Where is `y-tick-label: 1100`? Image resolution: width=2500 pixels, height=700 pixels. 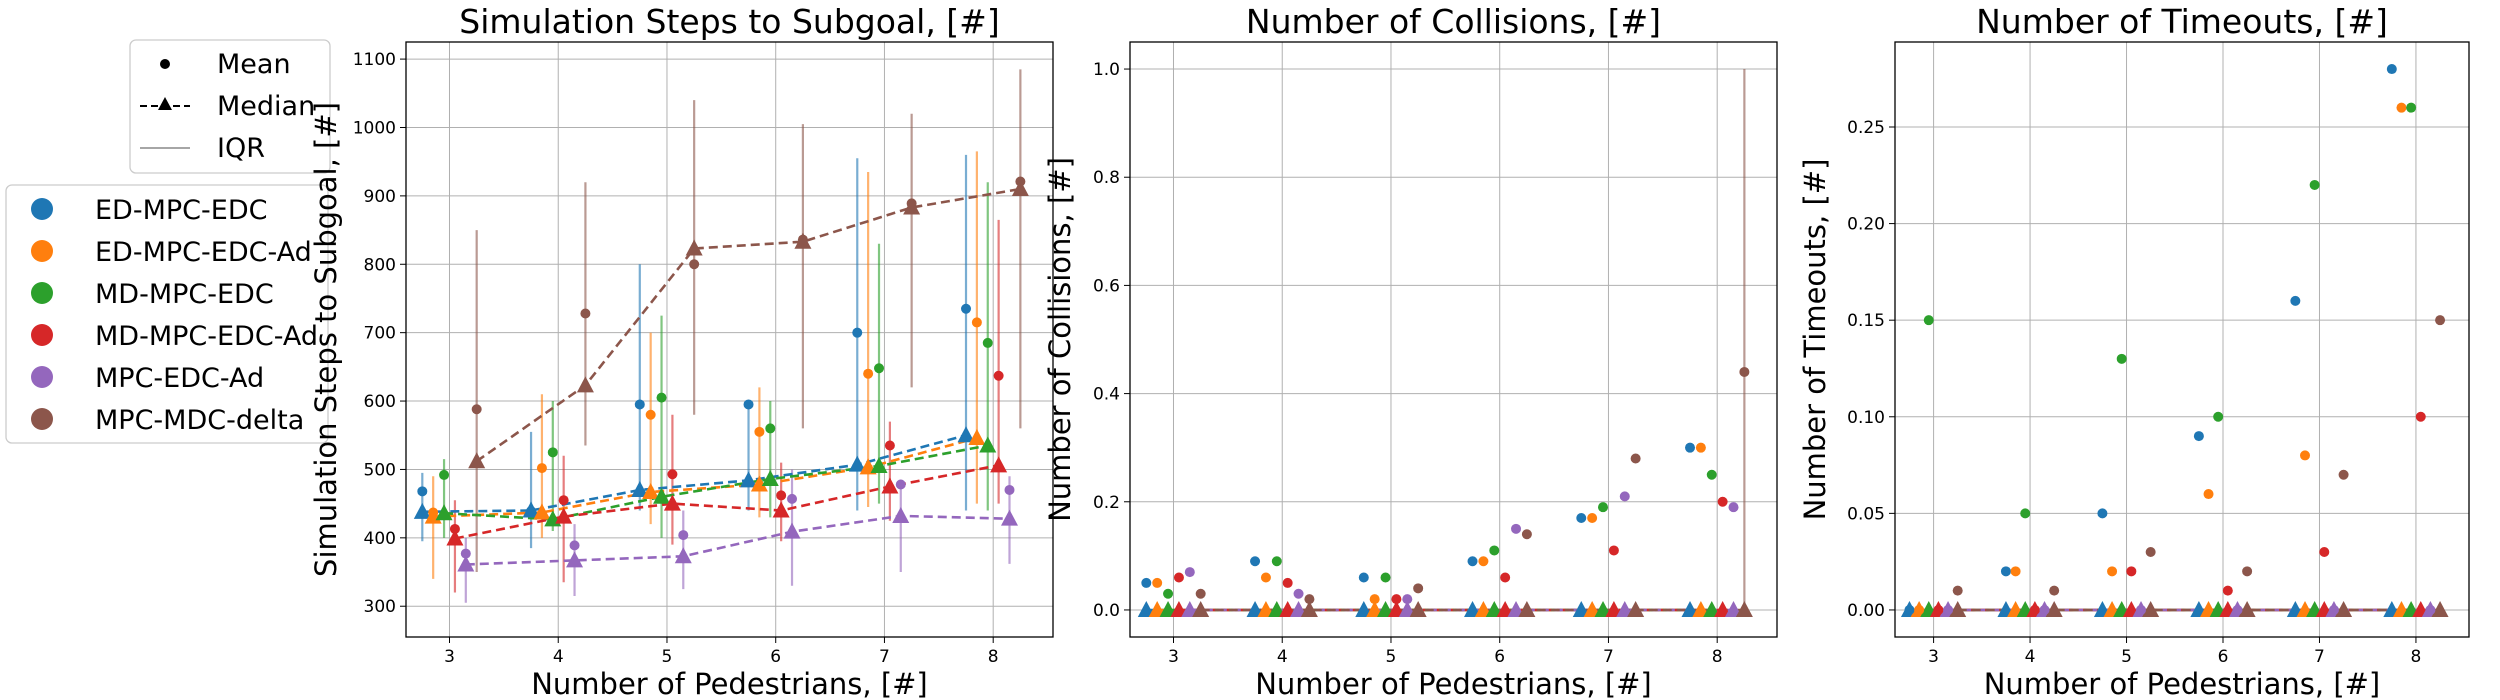
y-tick-label: 1100 is located at coordinates (374, 60).